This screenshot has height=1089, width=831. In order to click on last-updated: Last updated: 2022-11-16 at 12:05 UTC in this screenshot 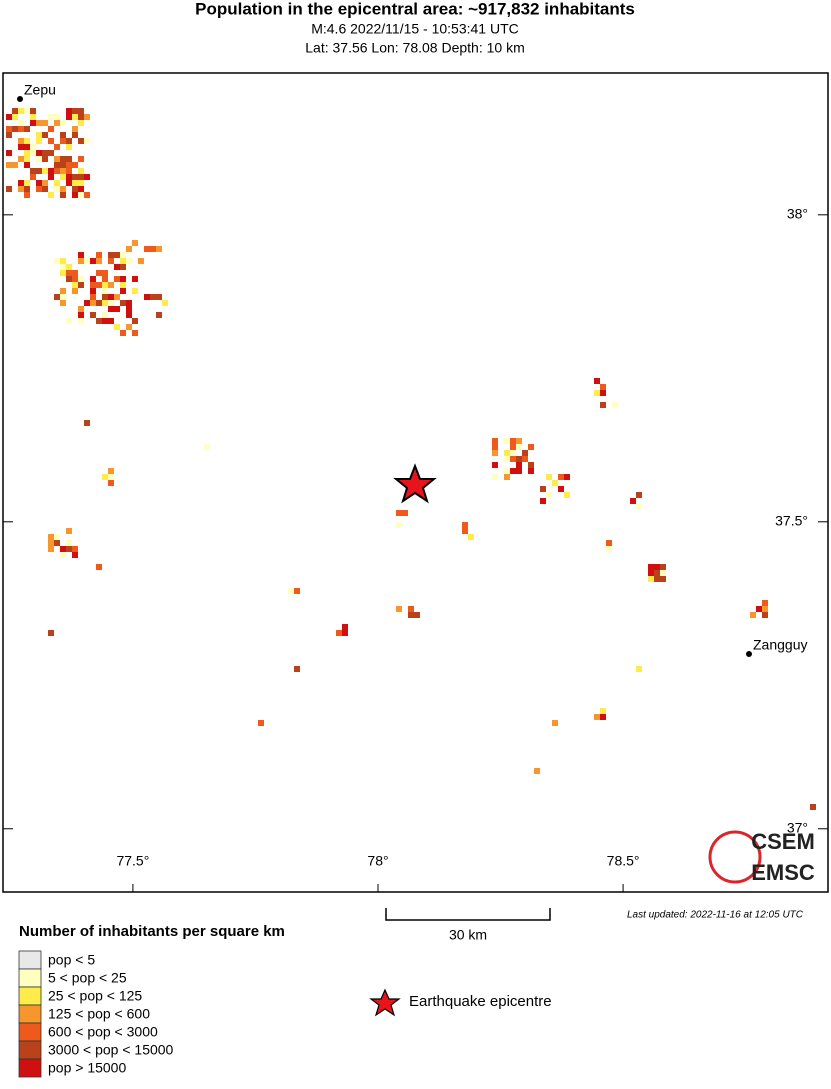, I will do `click(715, 915)`.